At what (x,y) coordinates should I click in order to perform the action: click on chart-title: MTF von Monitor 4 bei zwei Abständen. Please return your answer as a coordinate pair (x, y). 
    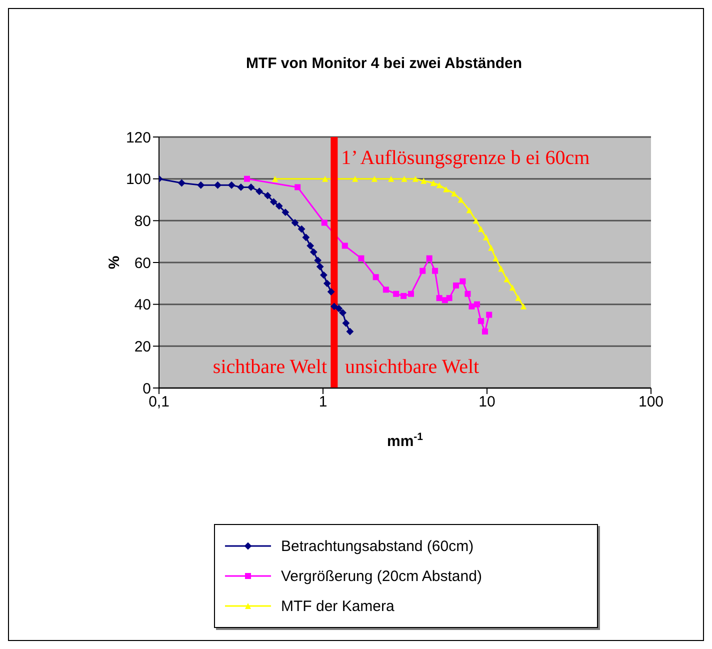
    Looking at the image, I should click on (384, 63).